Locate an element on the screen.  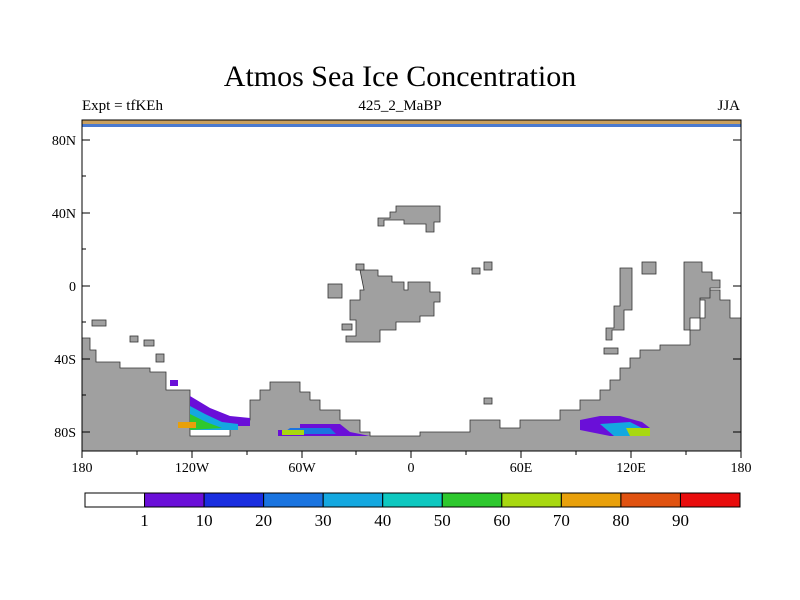
colorbar-label: 30 is located at coordinates (323, 520).